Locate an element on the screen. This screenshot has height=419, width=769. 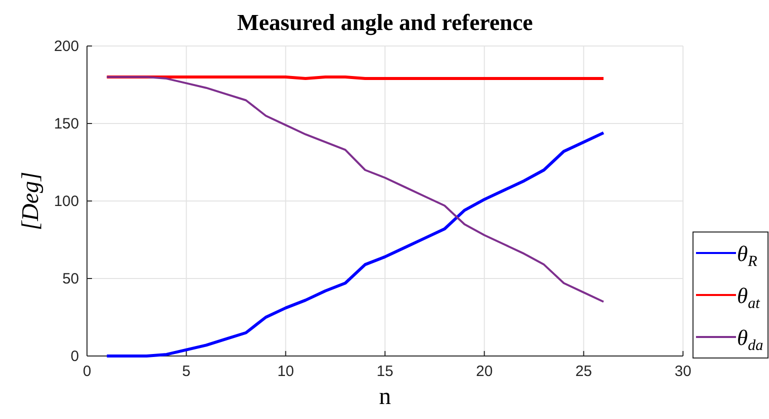
y-axis-title: [Deg] is located at coordinates (31, 201).